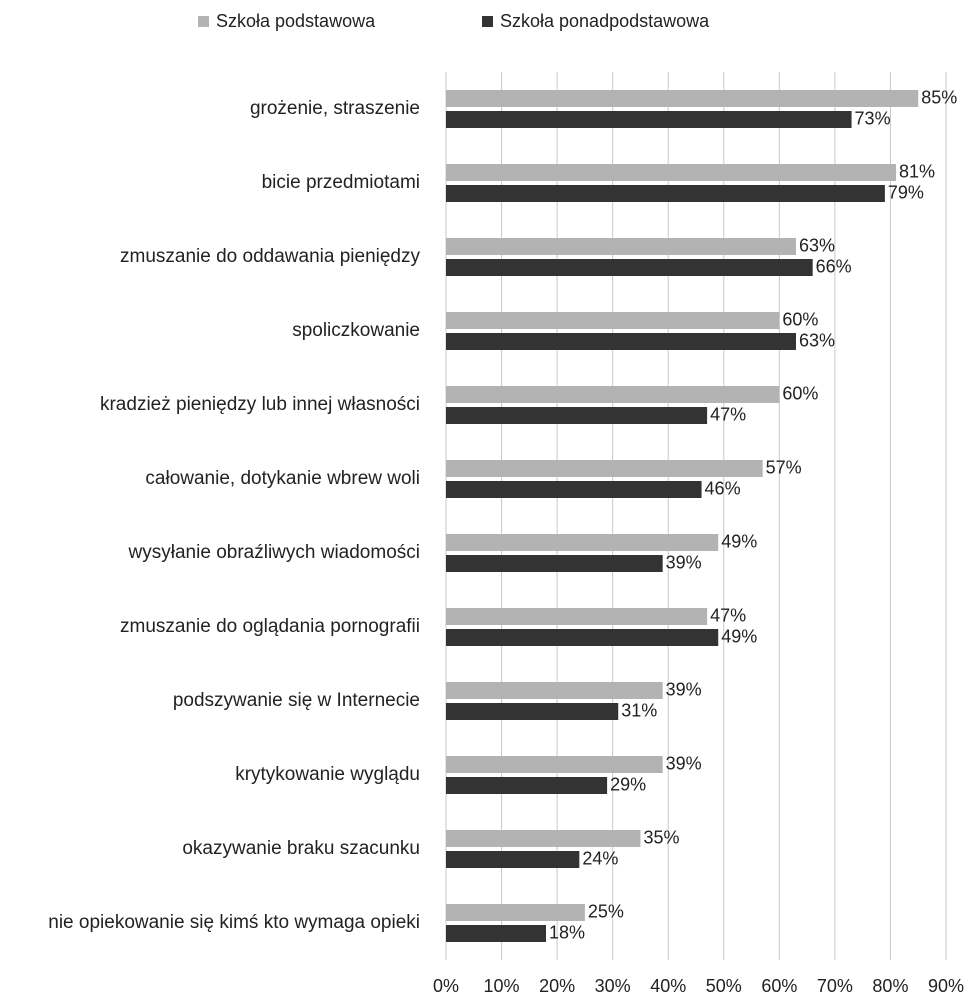  What do you see at coordinates (724, 986) in the screenshot?
I see `x-tick-label: 50%` at bounding box center [724, 986].